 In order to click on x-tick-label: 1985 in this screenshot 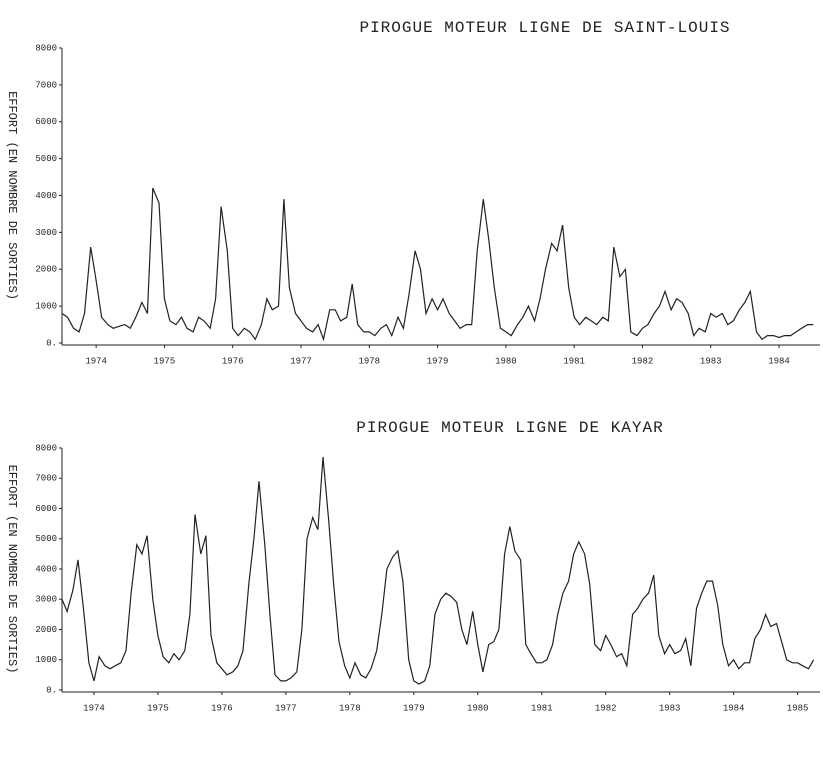, I will do `click(798, 708)`.